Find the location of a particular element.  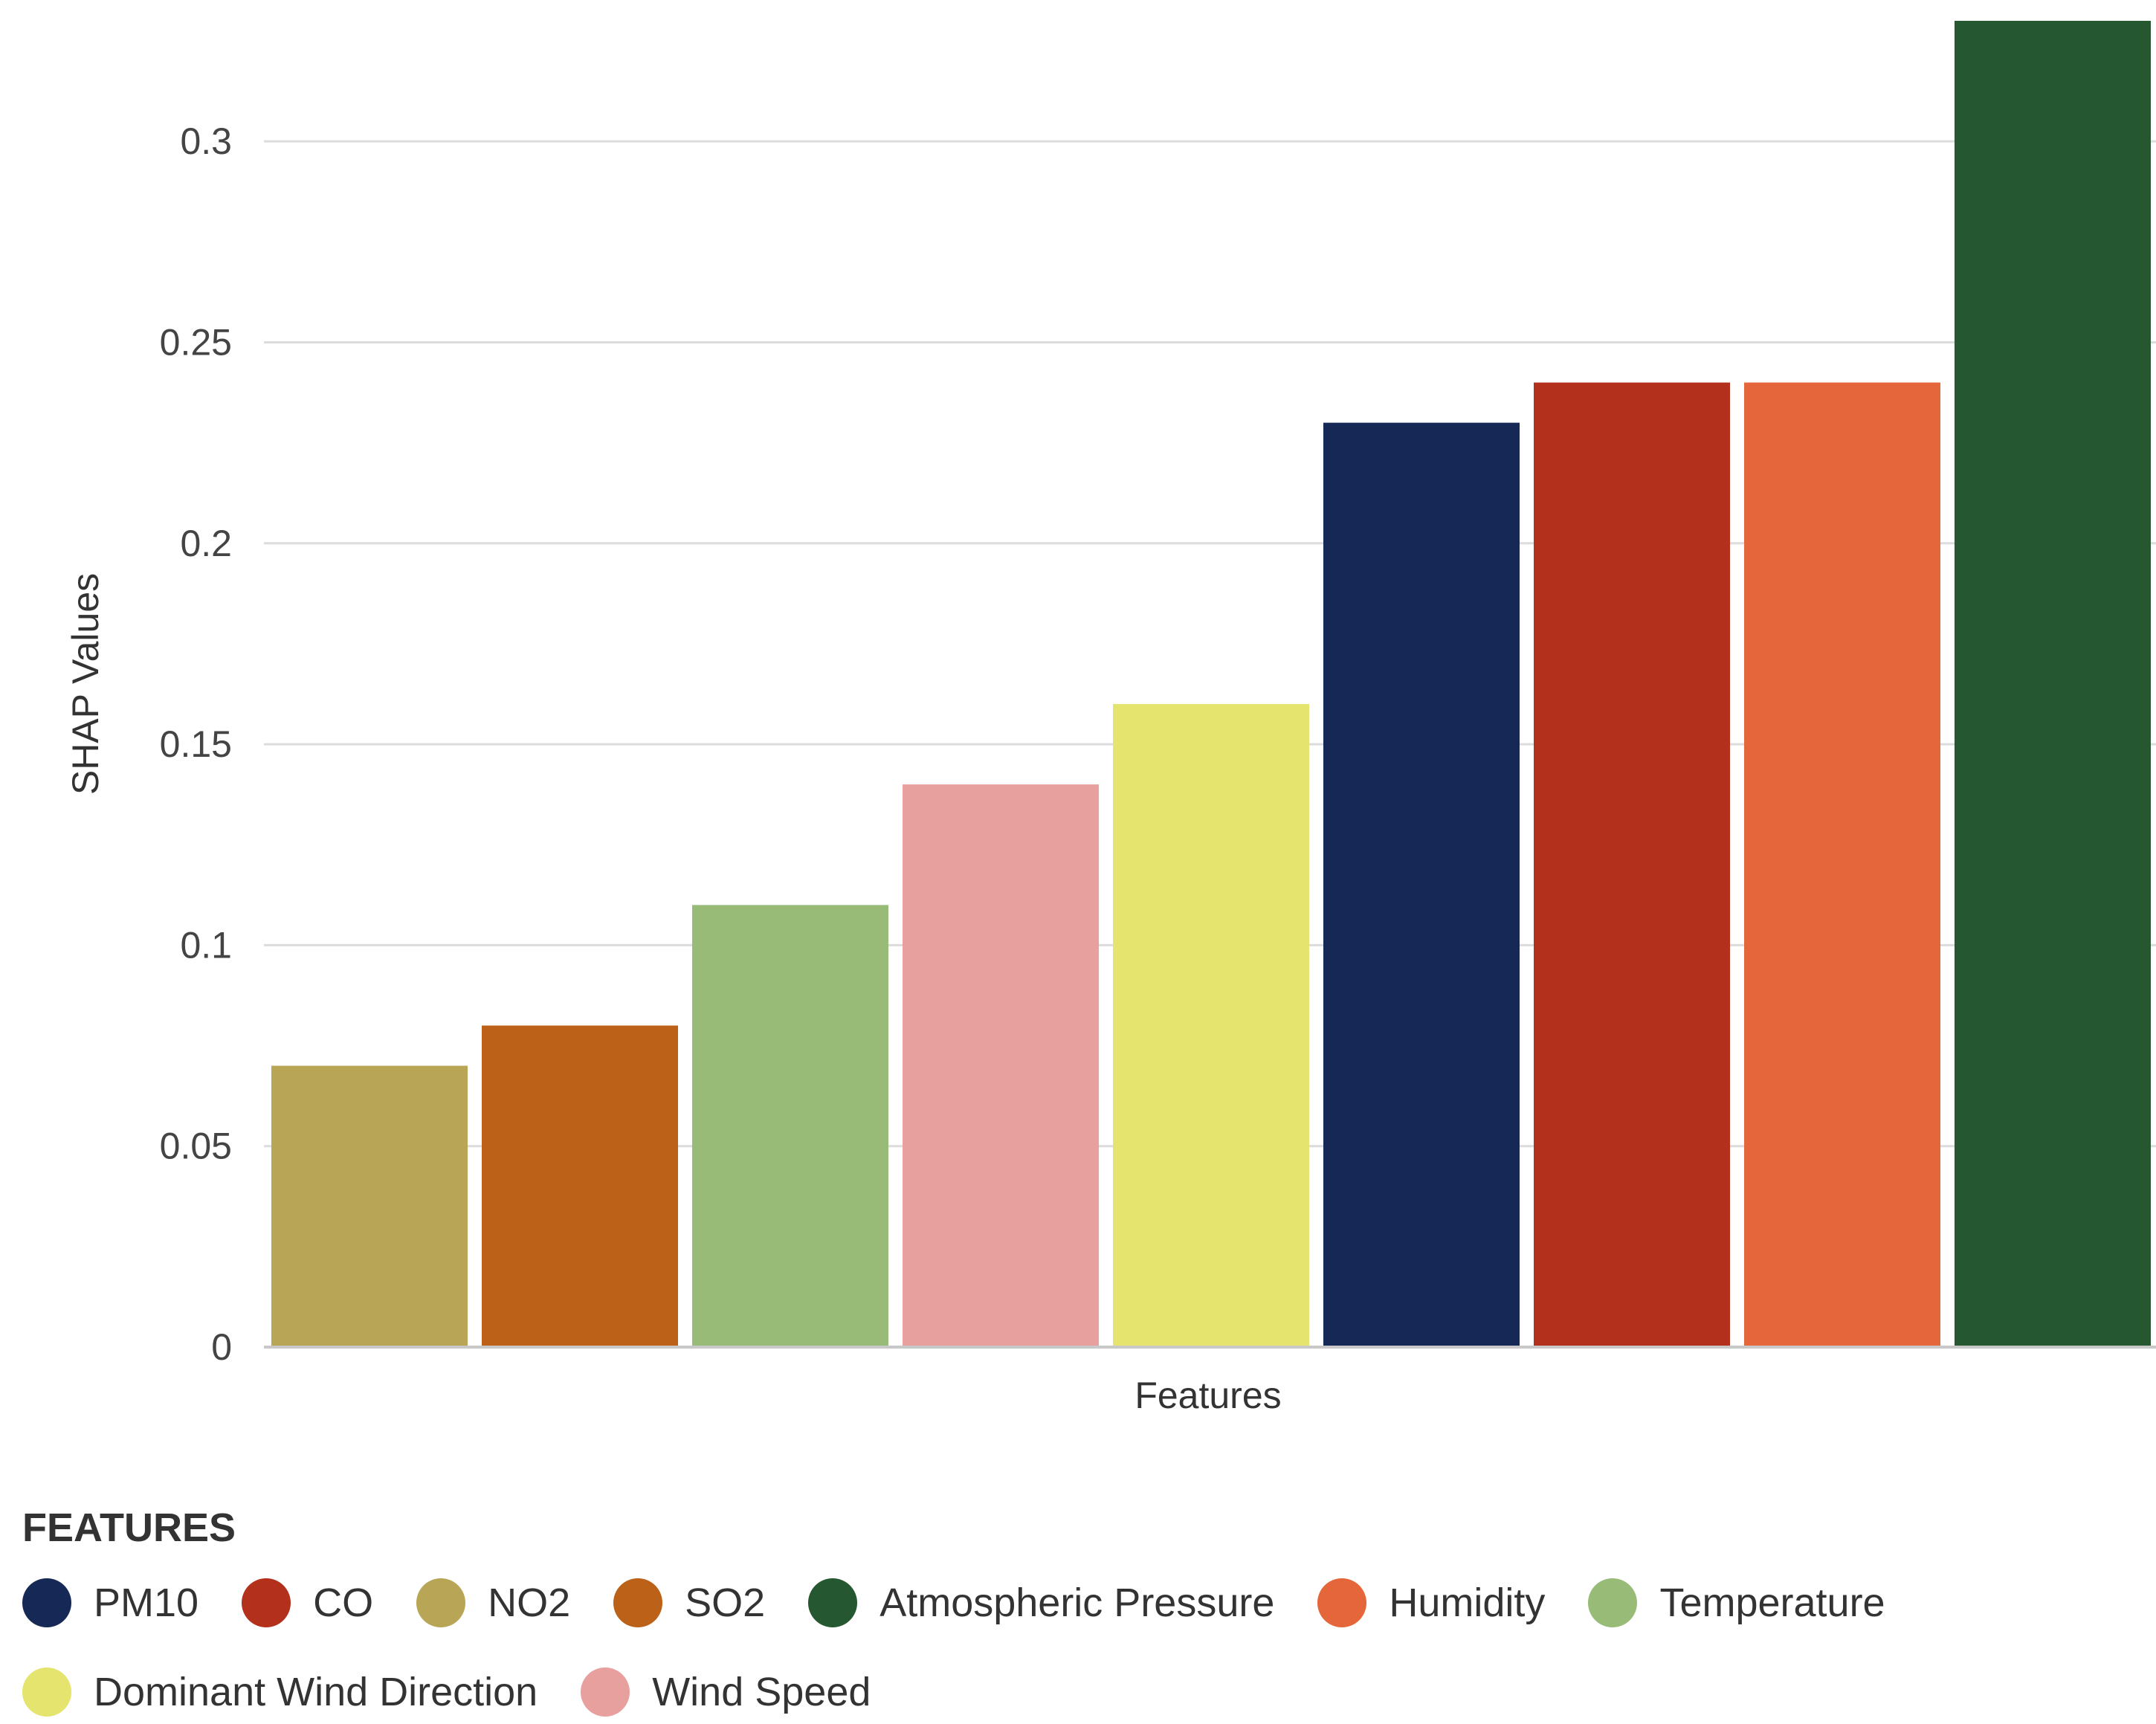

legend-label: Dominant Wind Direction is located at coordinates (316, 1692).